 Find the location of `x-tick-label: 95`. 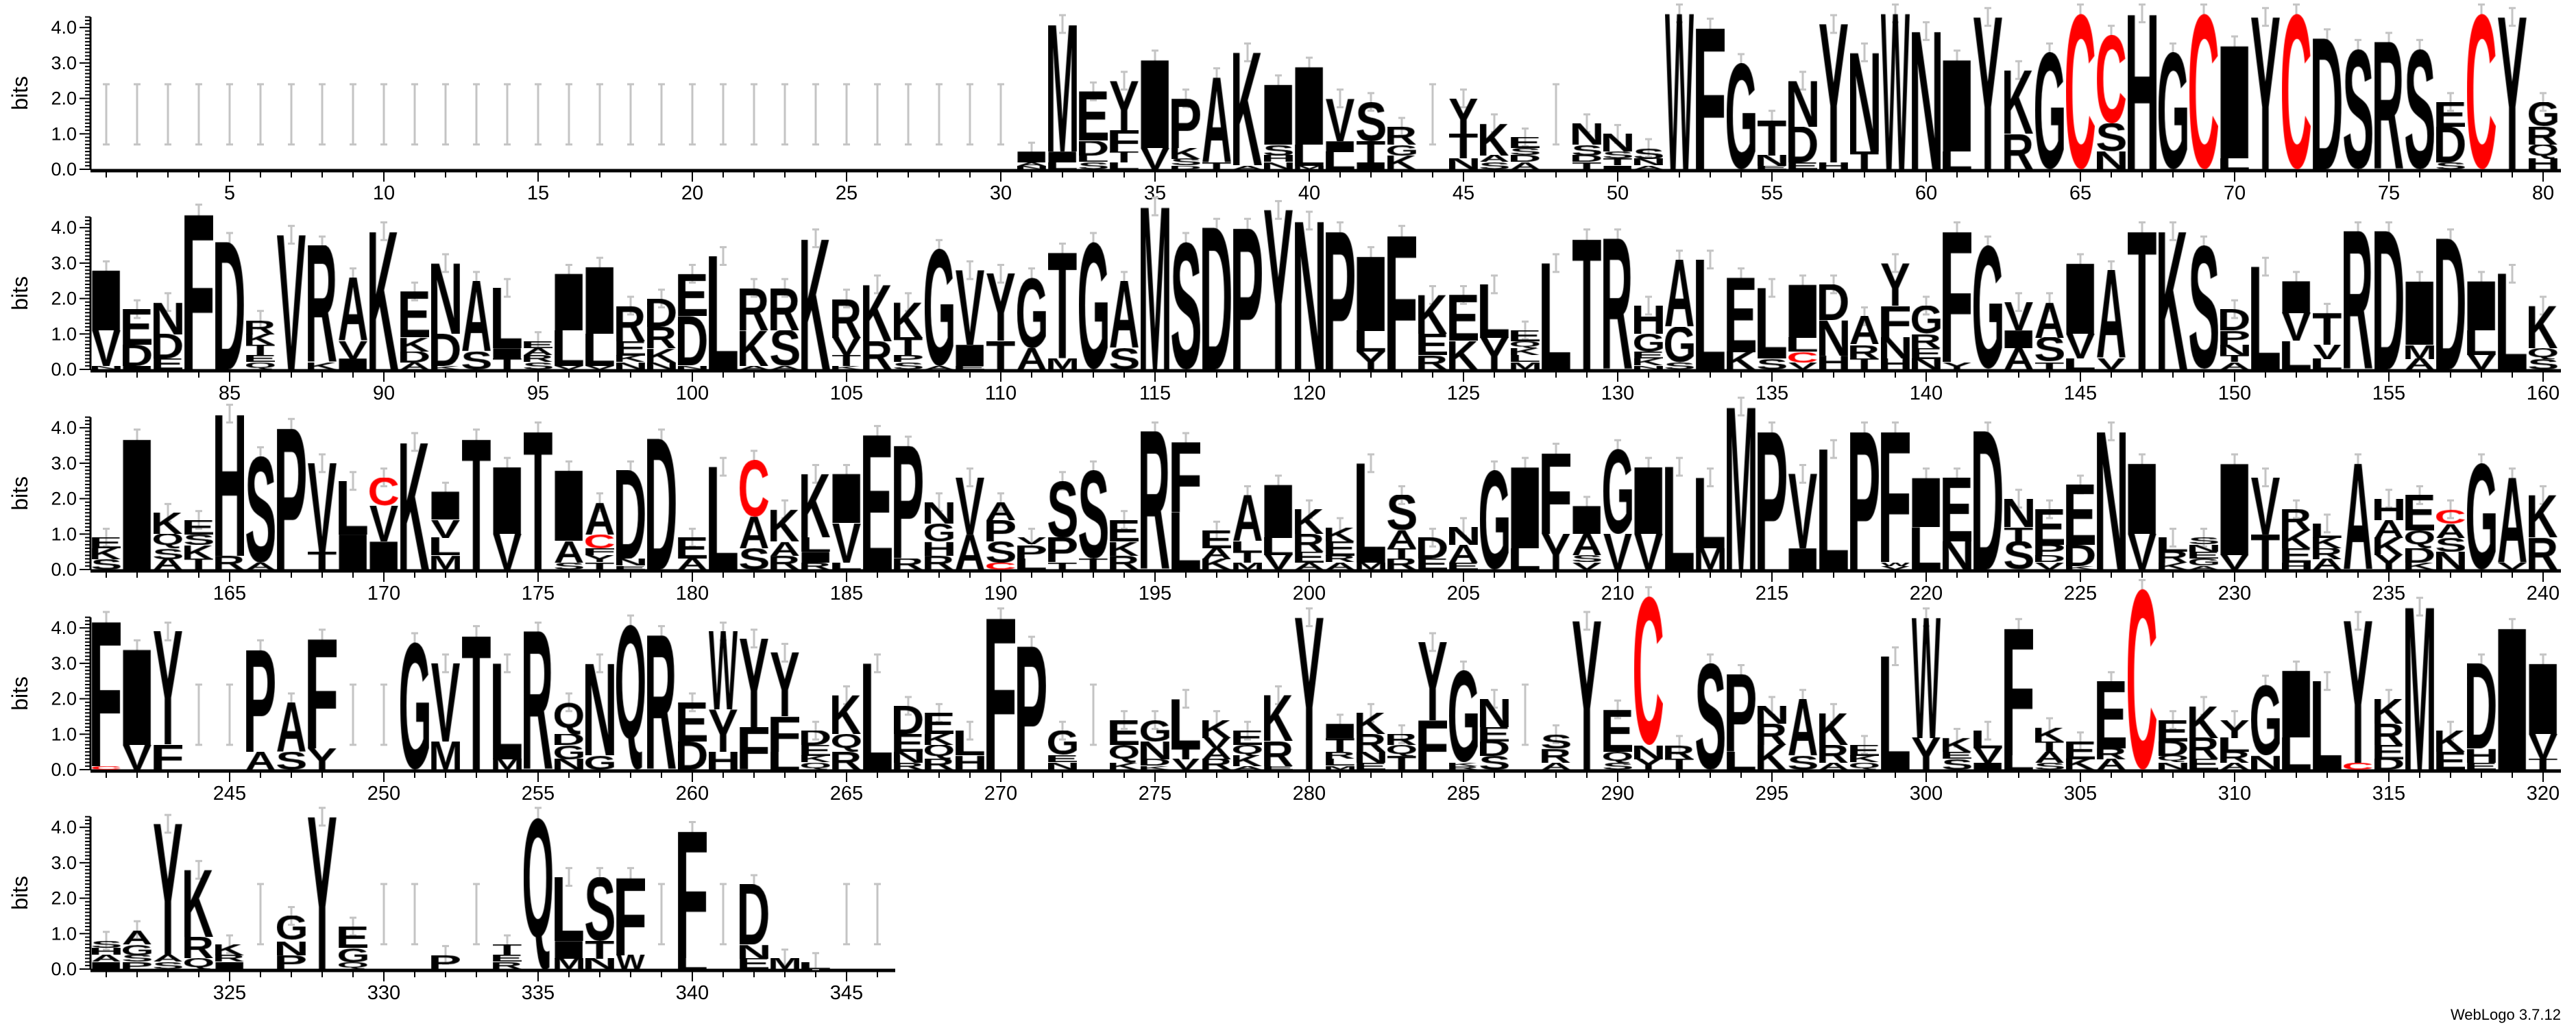

x-tick-label: 95 is located at coordinates (538, 393).